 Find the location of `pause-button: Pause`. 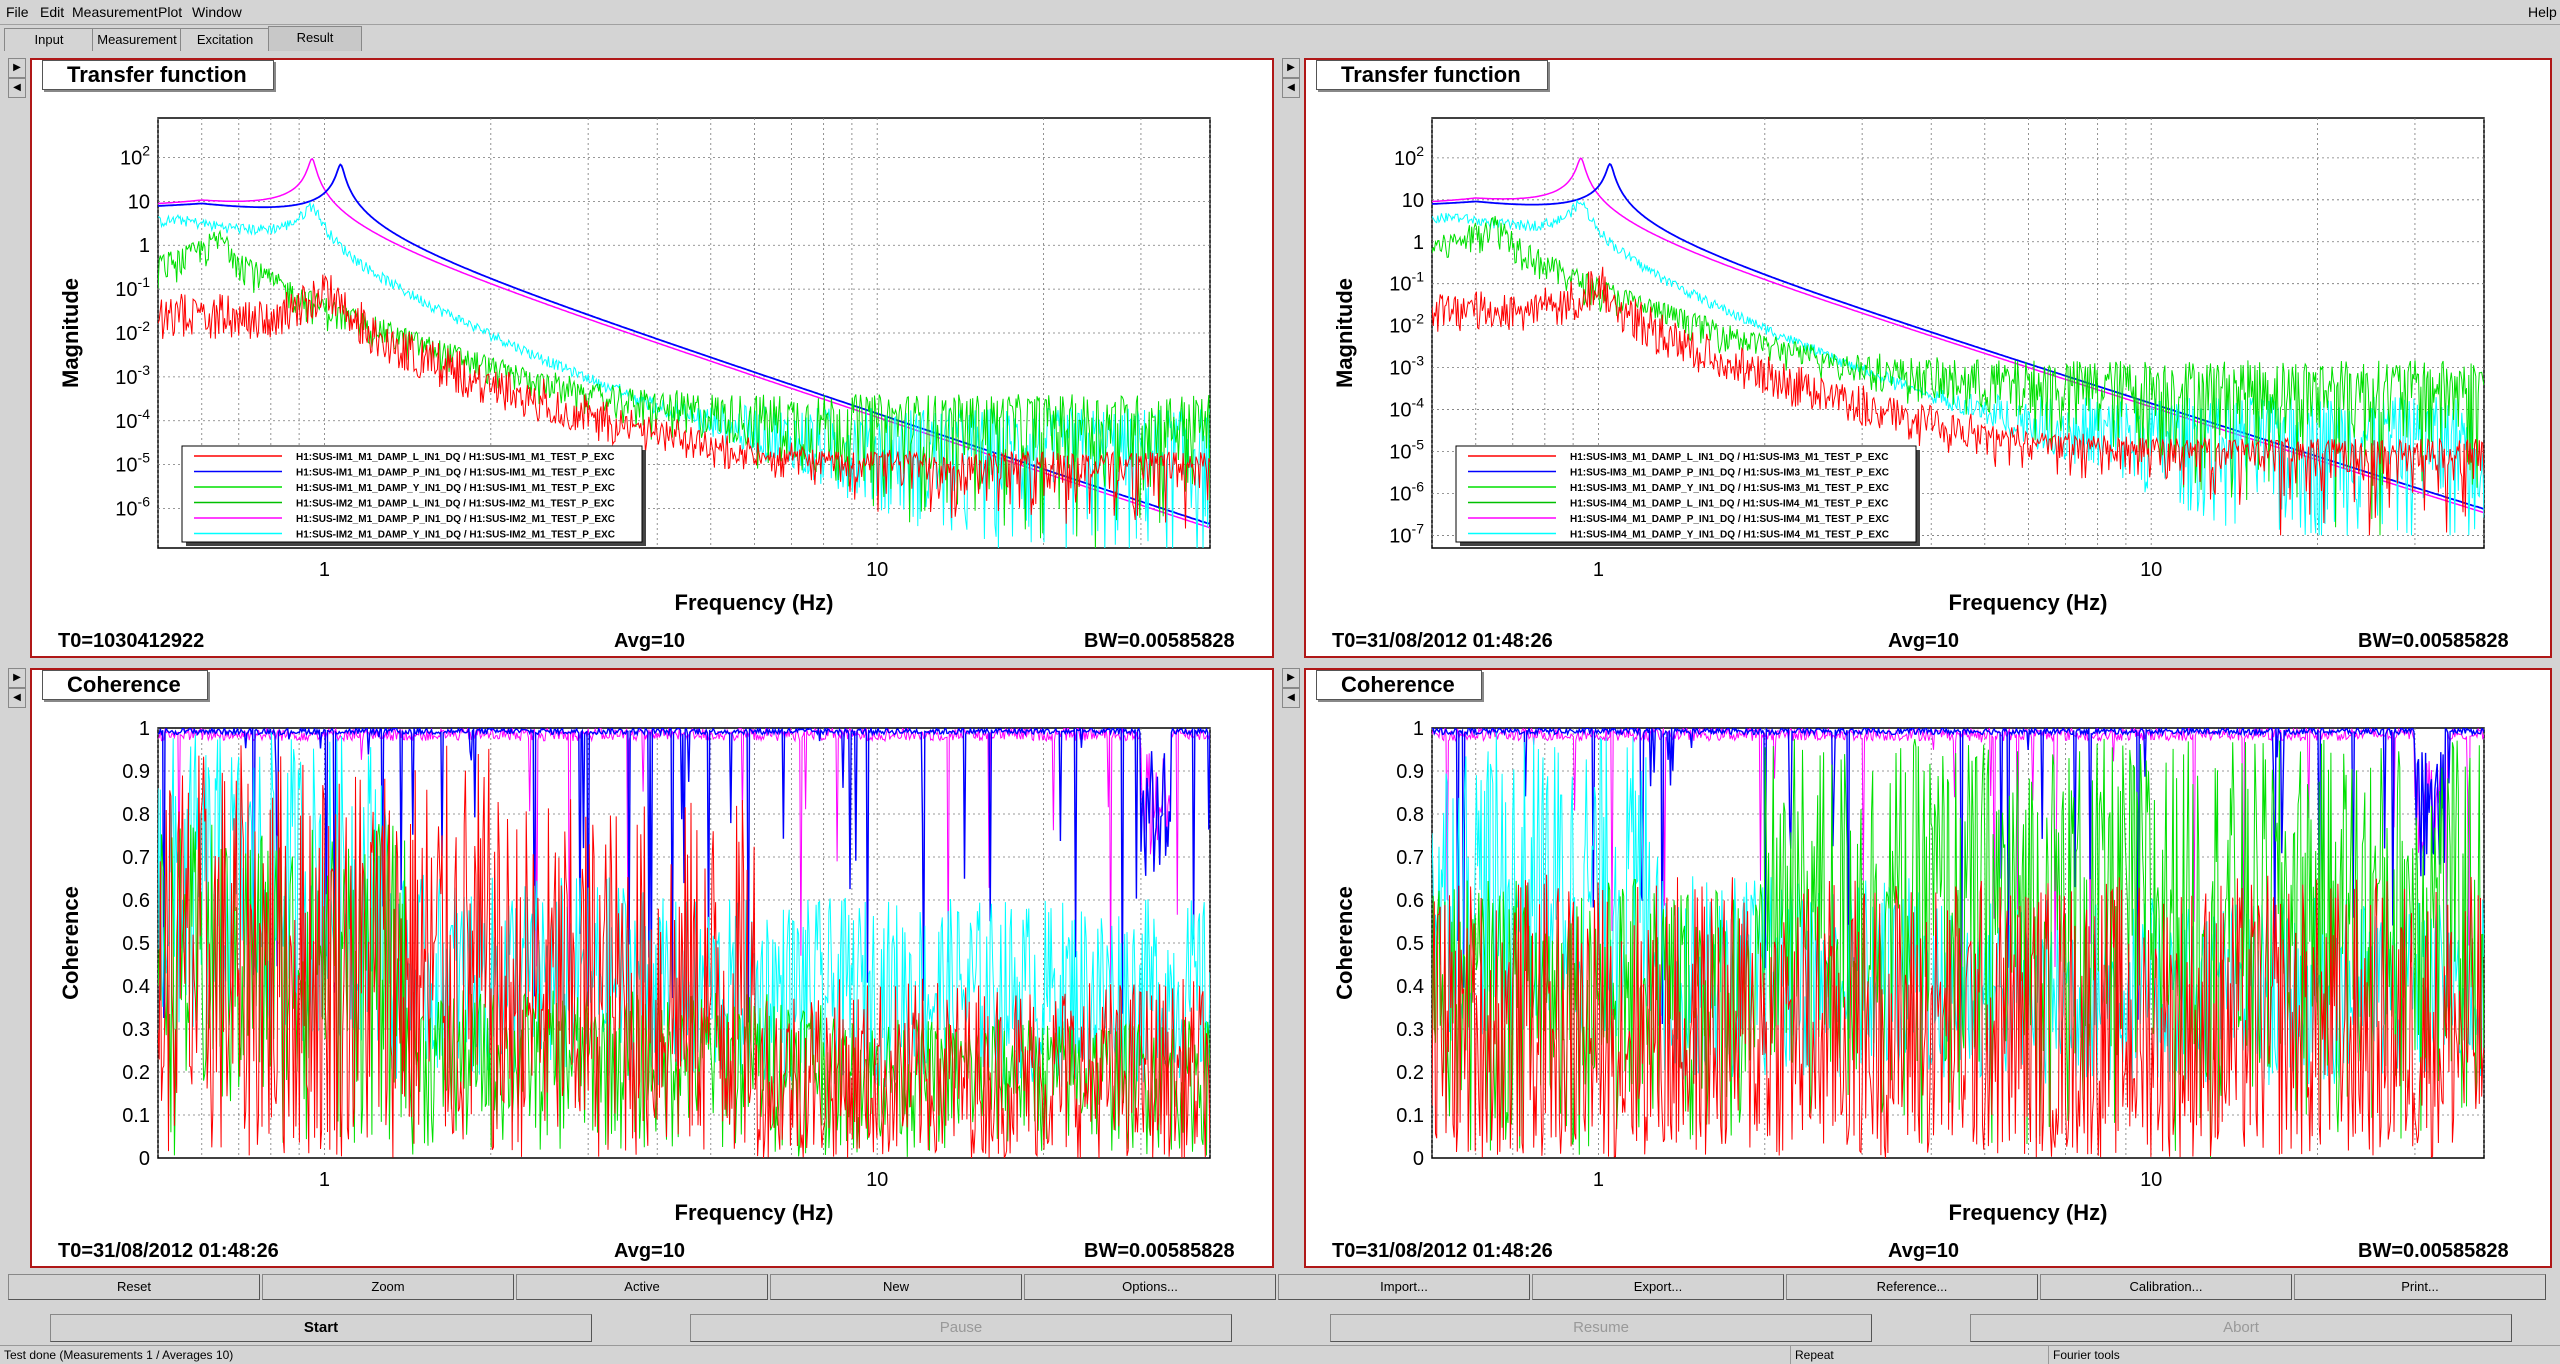

pause-button: Pause is located at coordinates (961, 1328).